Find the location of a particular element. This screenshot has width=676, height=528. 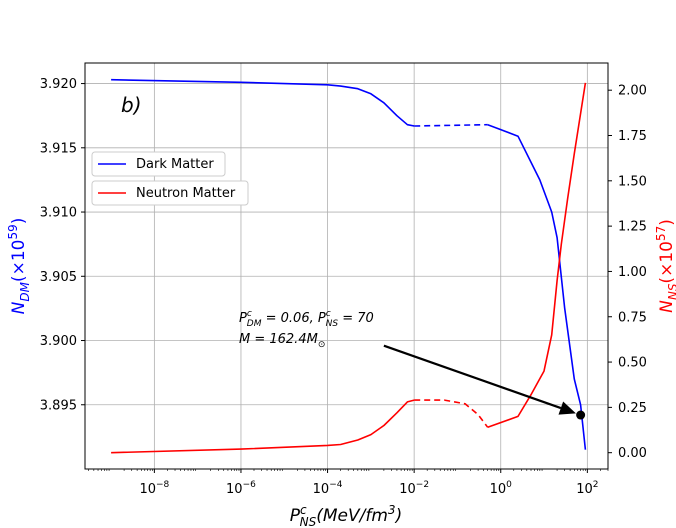

annotation: Pc DM = 0.06, Pc NS = 70 M = 162.4M⊙ is located at coordinates (412, 364).